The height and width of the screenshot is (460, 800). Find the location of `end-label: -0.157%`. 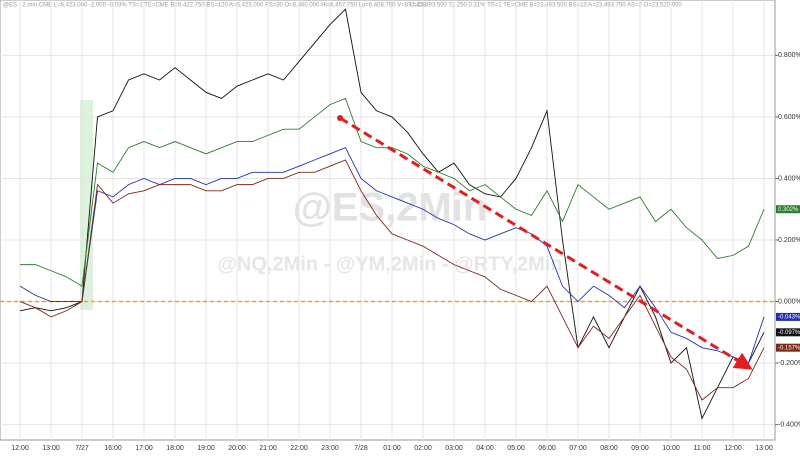

end-label: -0.157% is located at coordinates (789, 348).